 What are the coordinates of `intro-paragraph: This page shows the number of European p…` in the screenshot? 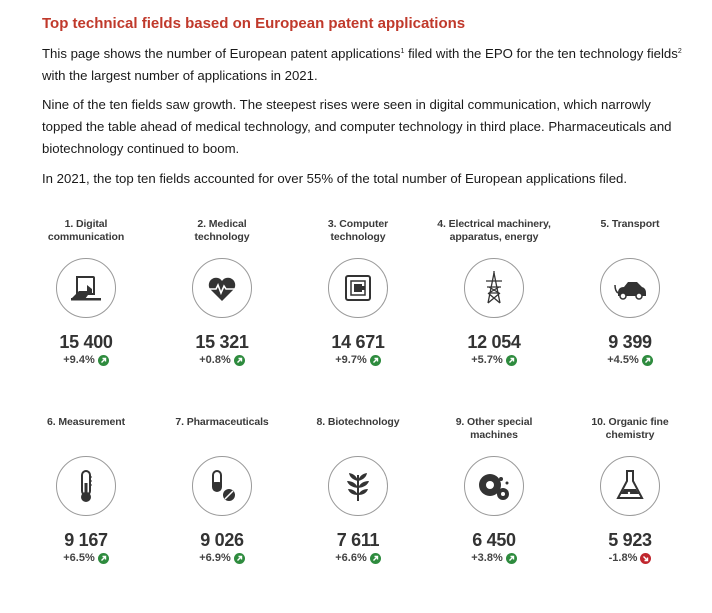 It's located at (367, 65).